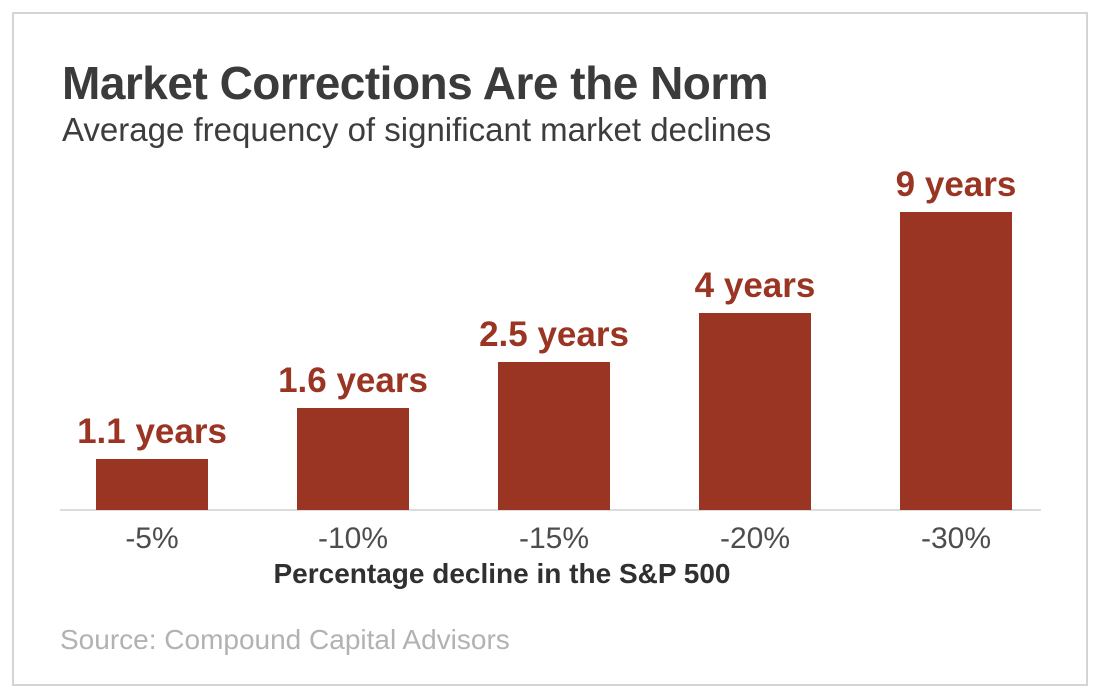 This screenshot has height=700, width=1100. What do you see at coordinates (550, 510) in the screenshot?
I see `x-axis-baseline` at bounding box center [550, 510].